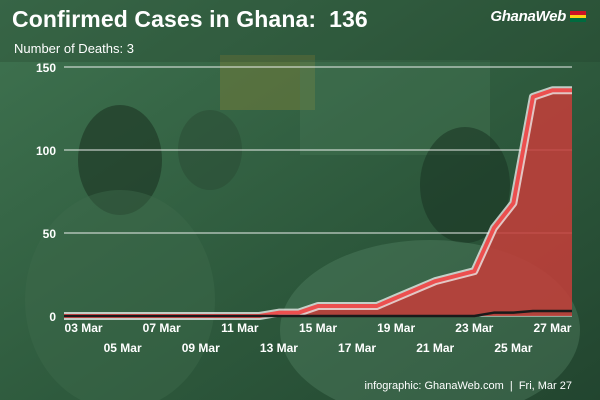 The image size is (600, 400). I want to click on deaths-line, so click(318, 313).